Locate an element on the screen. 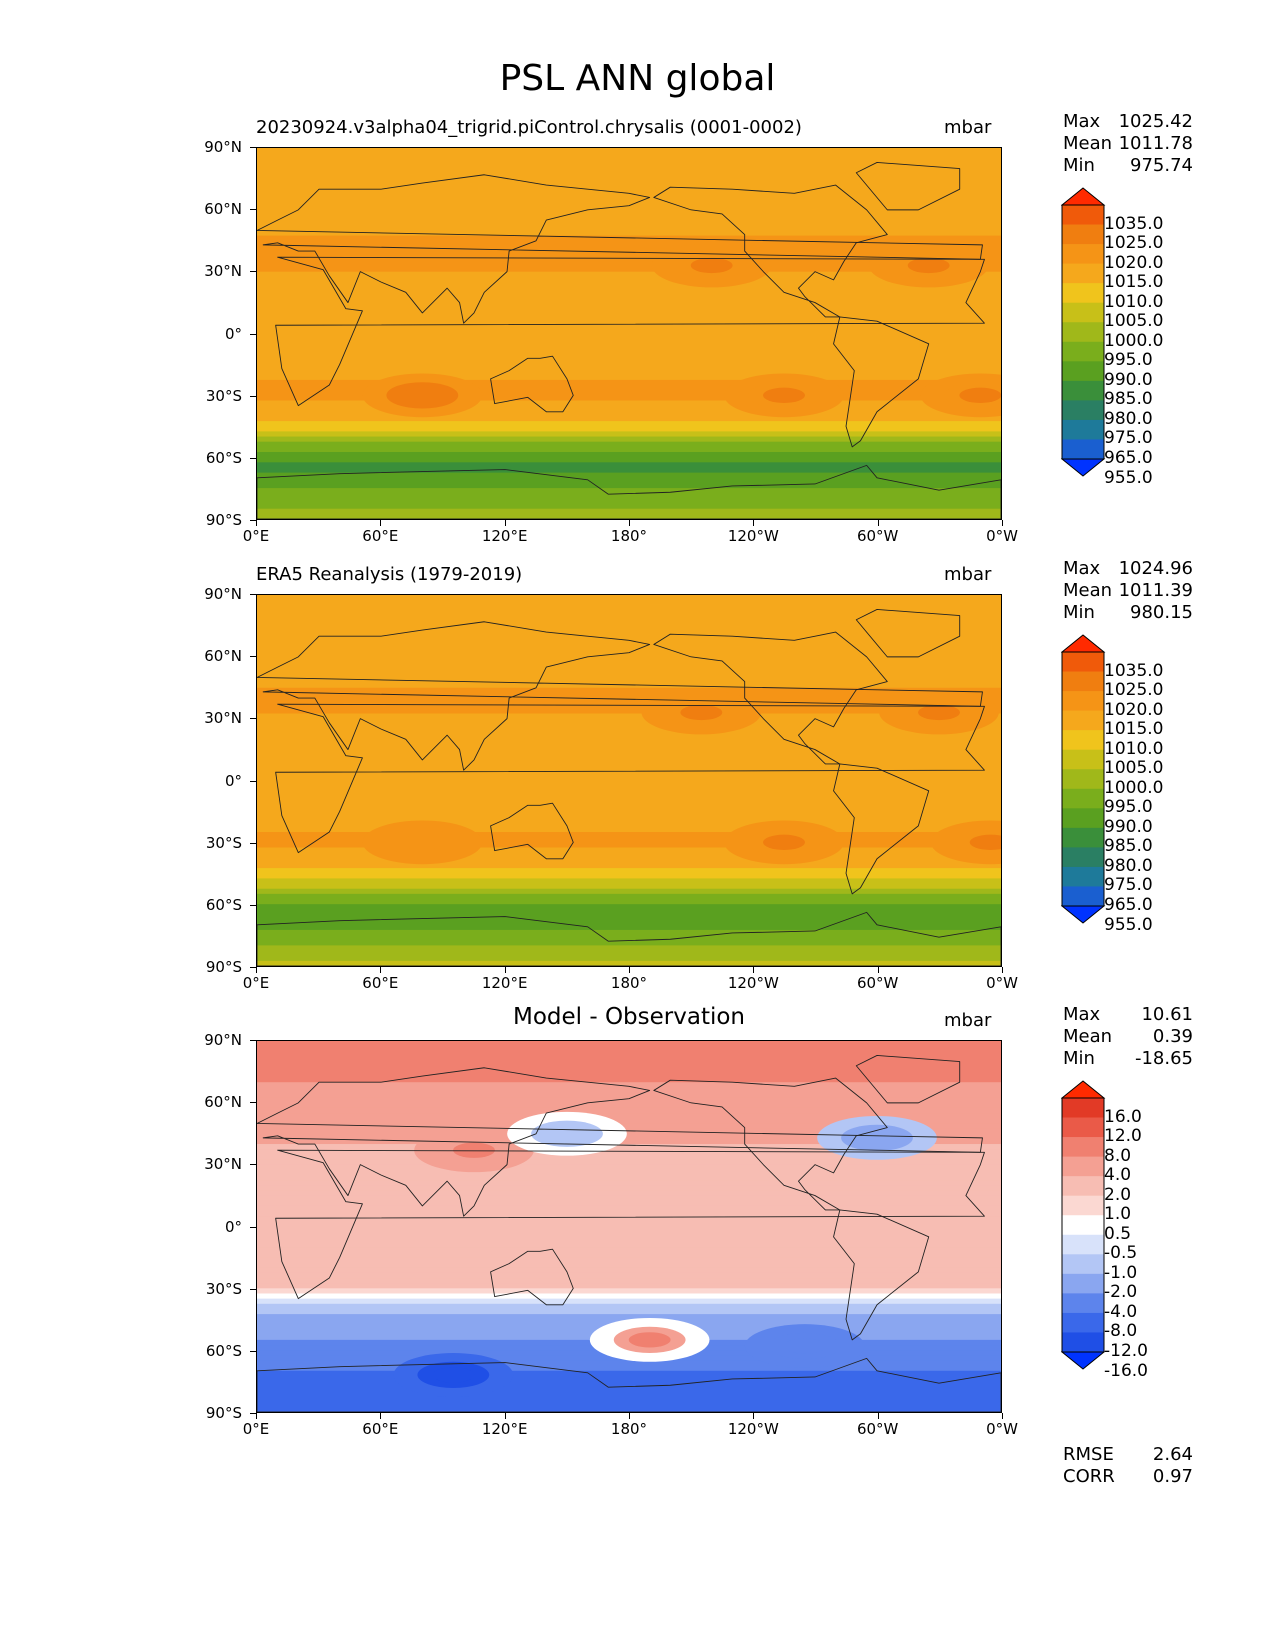  colorbar is located at coordinates (1085, 1225).